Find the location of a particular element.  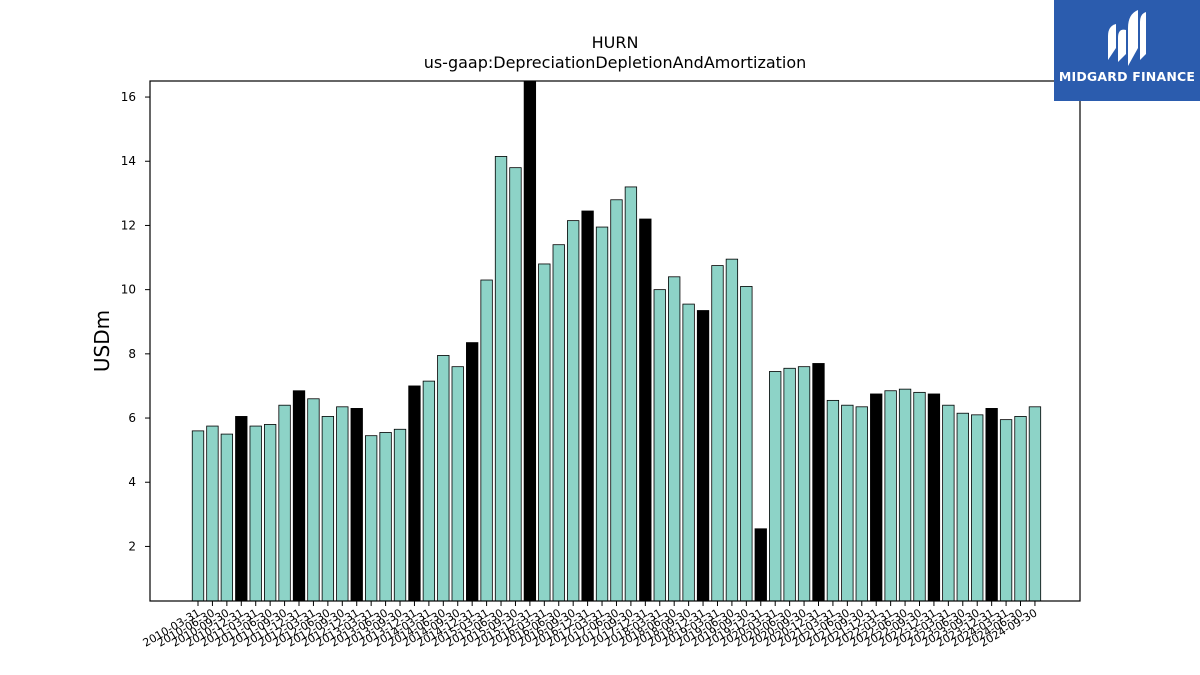

y-tick-label: 14 is located at coordinates (128, 161).